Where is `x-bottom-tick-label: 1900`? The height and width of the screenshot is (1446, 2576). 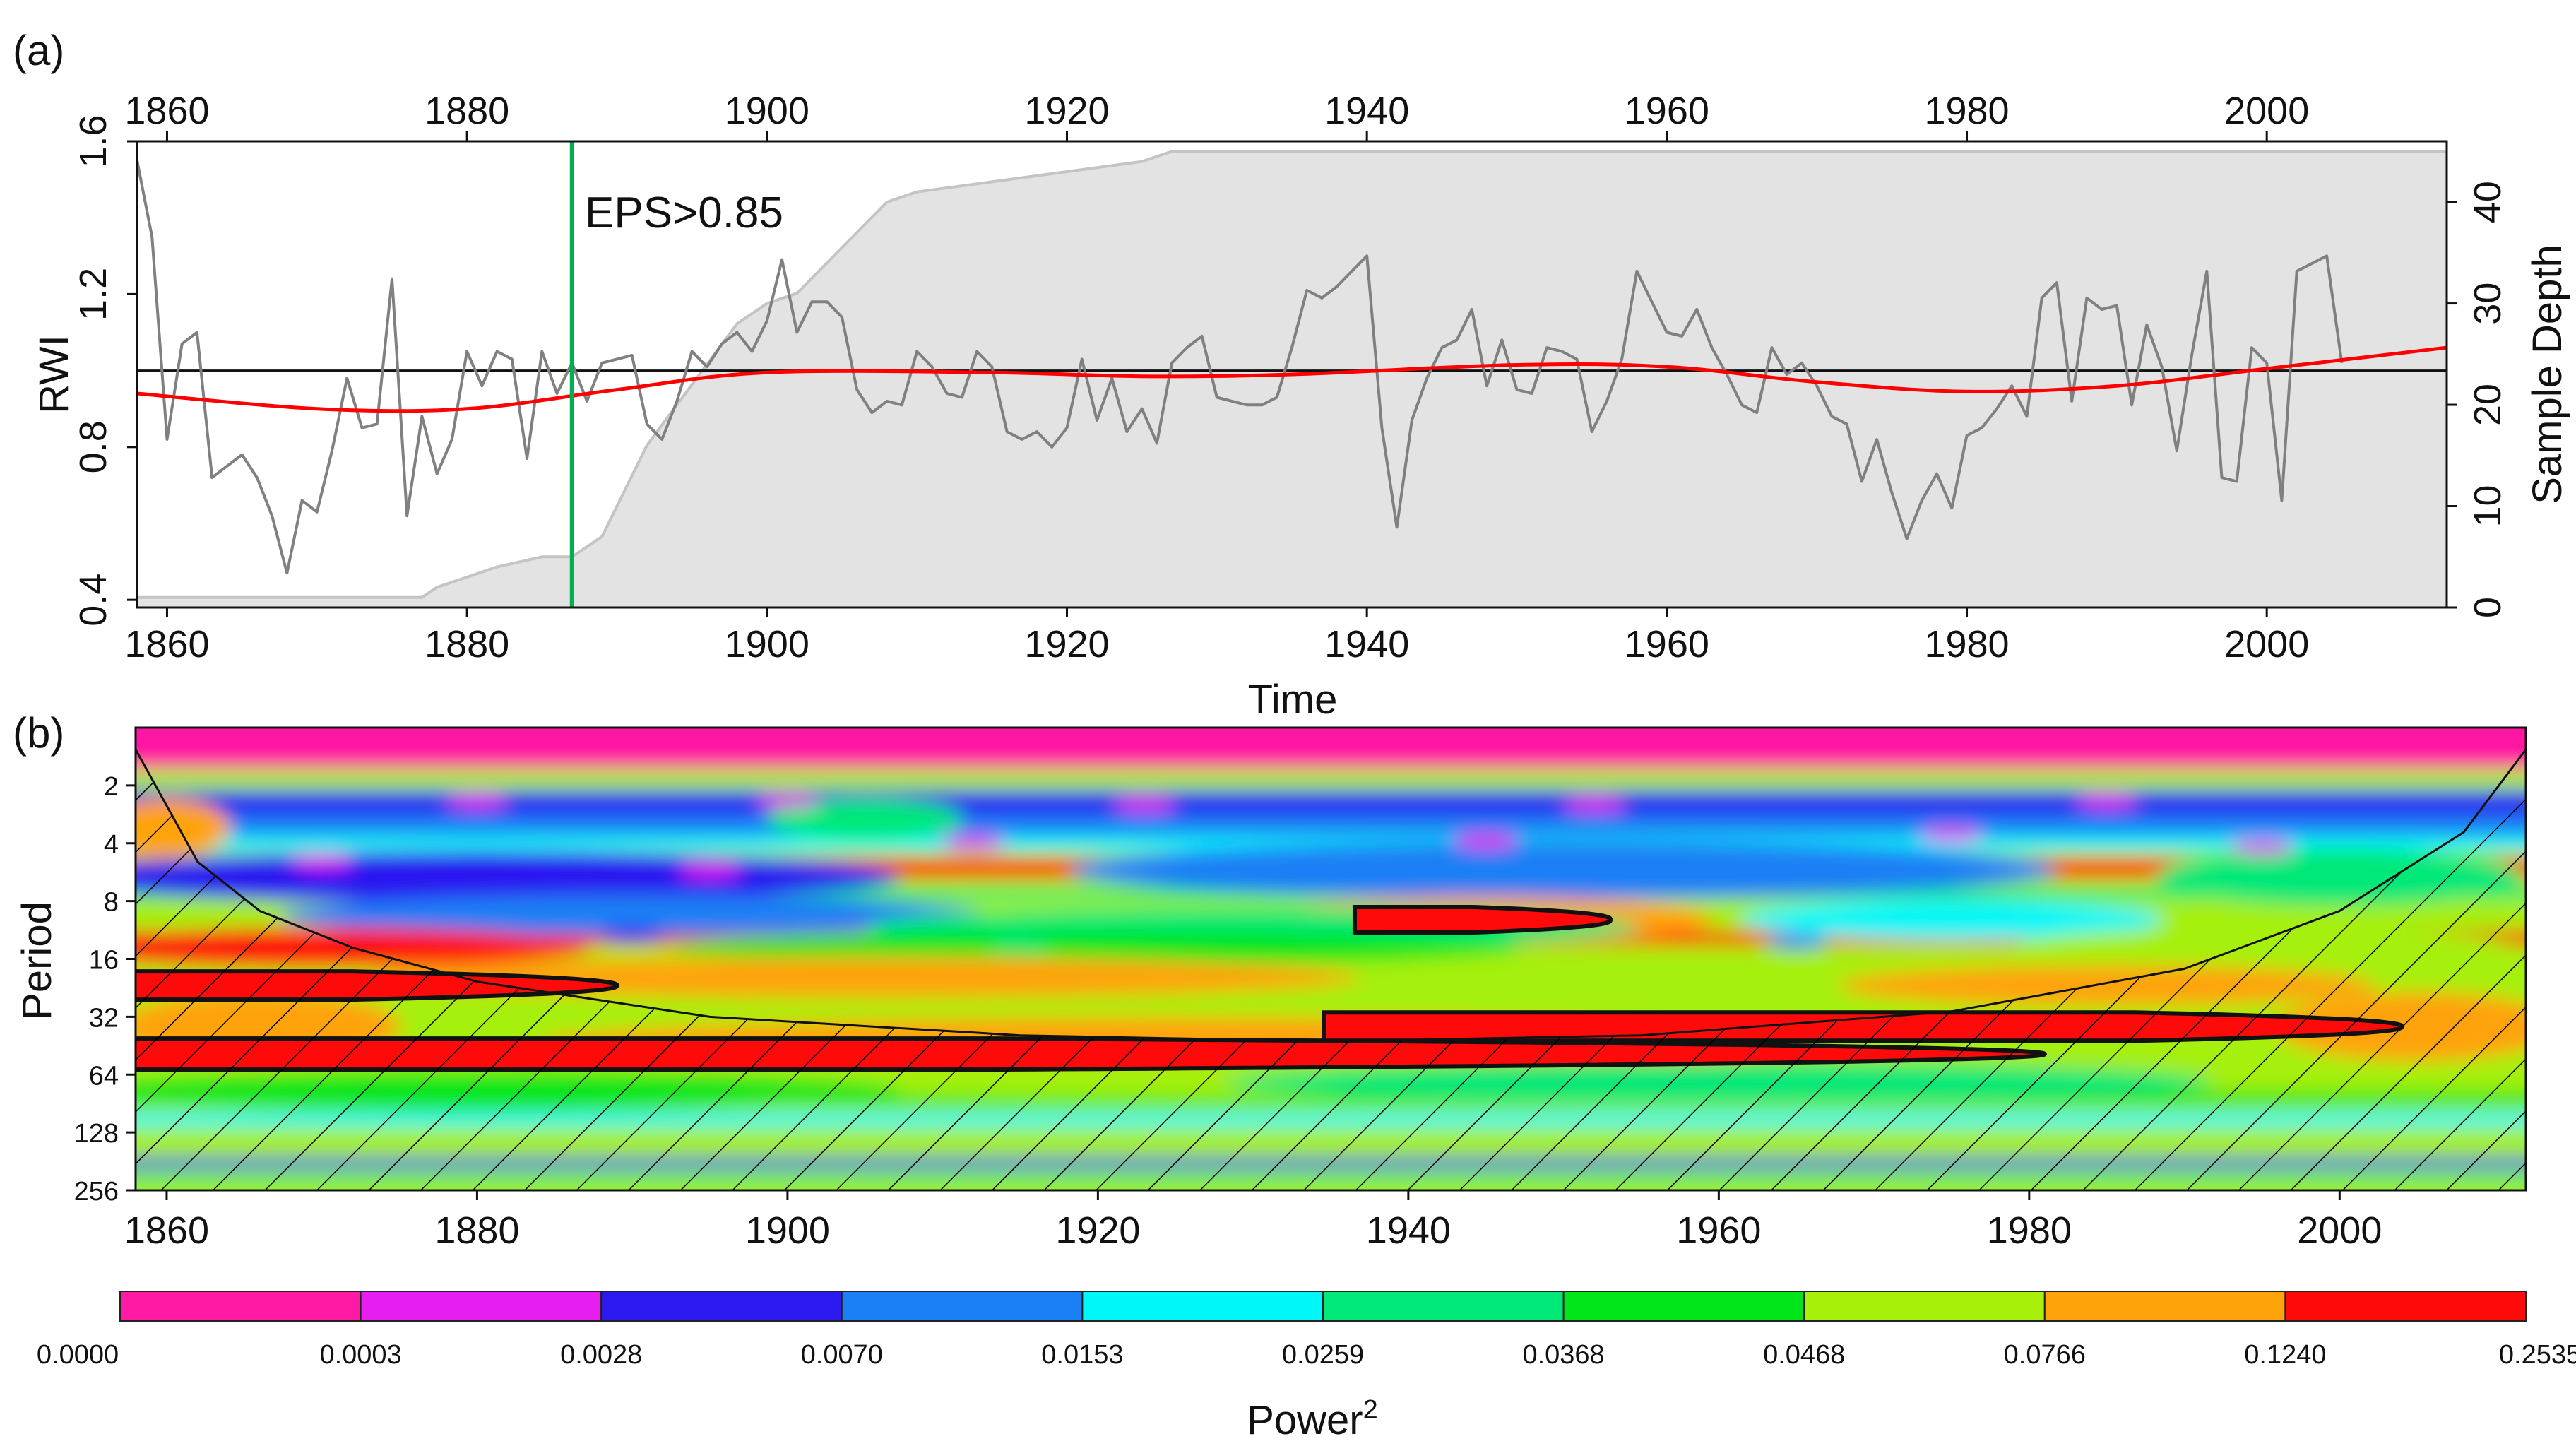
x-bottom-tick-label: 1900 is located at coordinates (767, 644).